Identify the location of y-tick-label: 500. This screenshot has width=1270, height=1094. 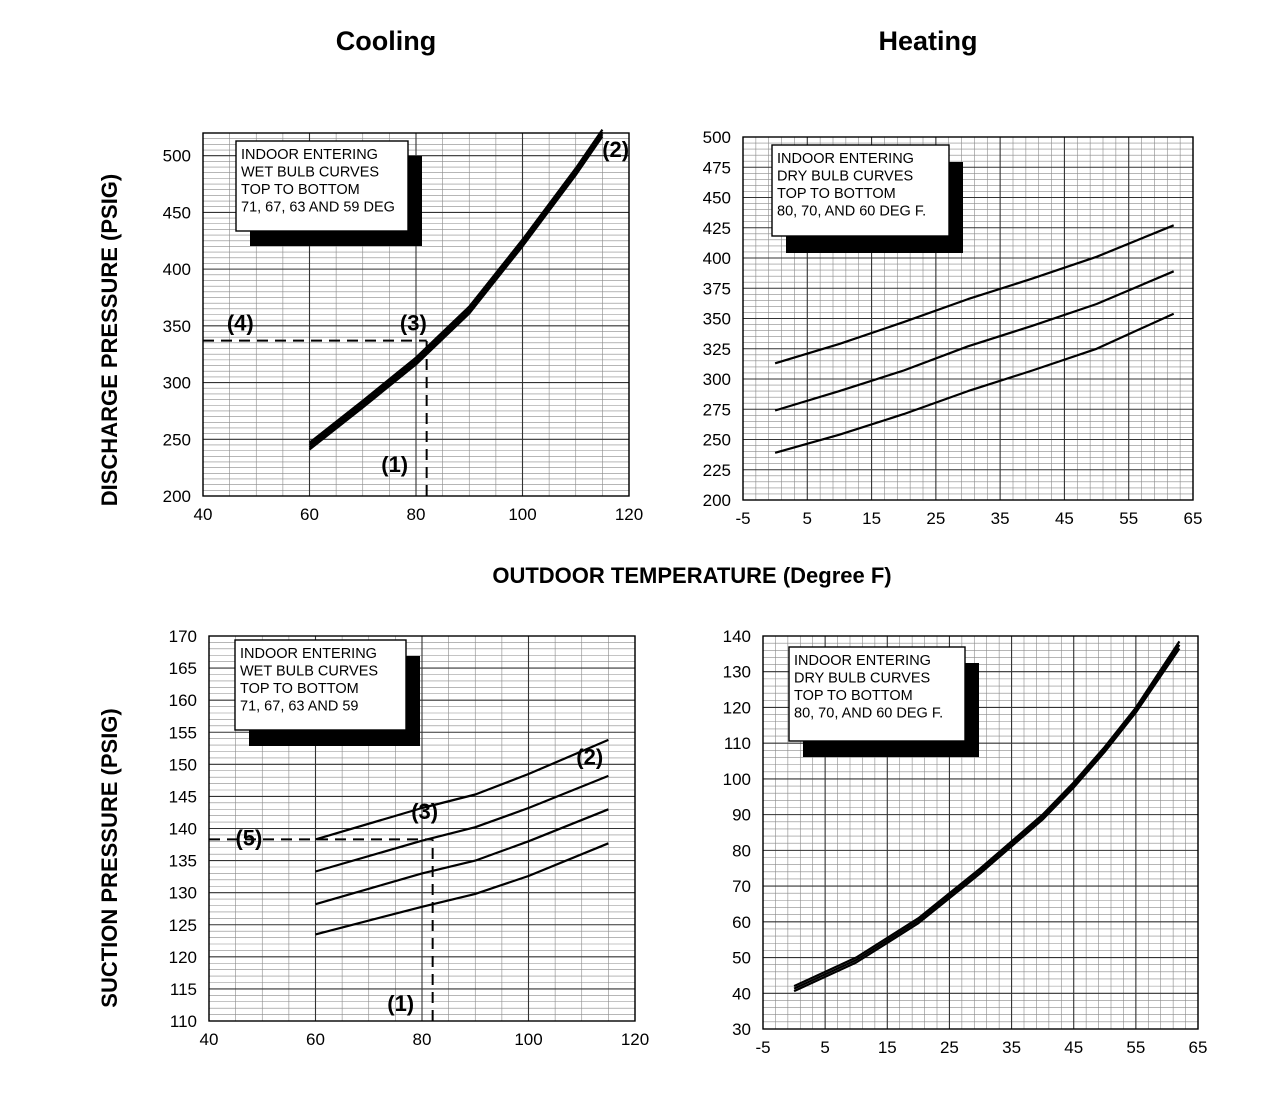
(717, 137).